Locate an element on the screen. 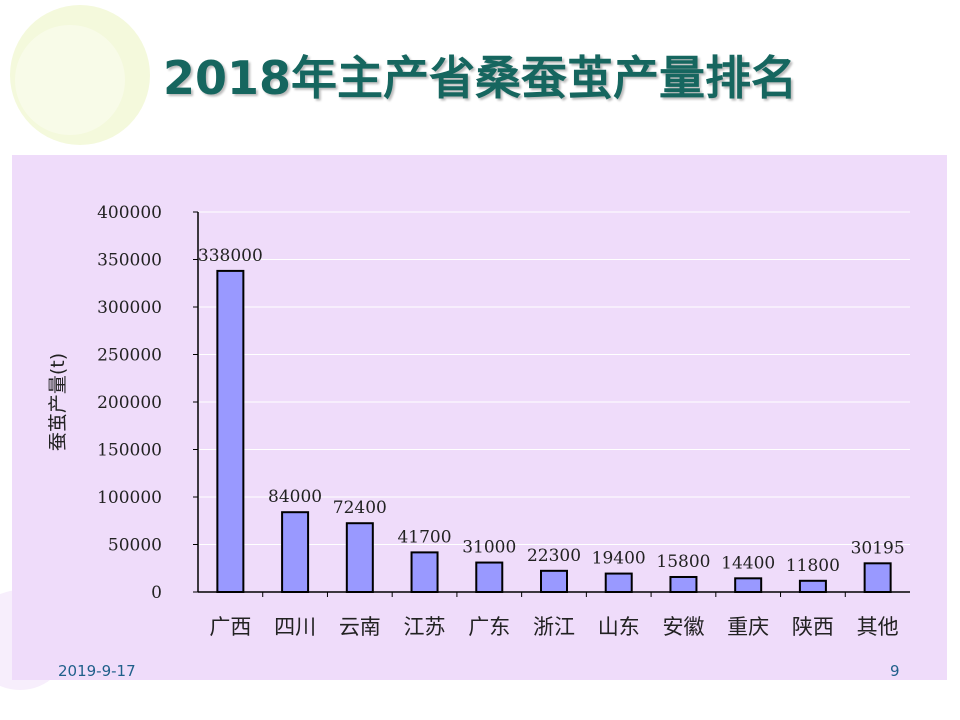  bar-广西 is located at coordinates (230, 431).